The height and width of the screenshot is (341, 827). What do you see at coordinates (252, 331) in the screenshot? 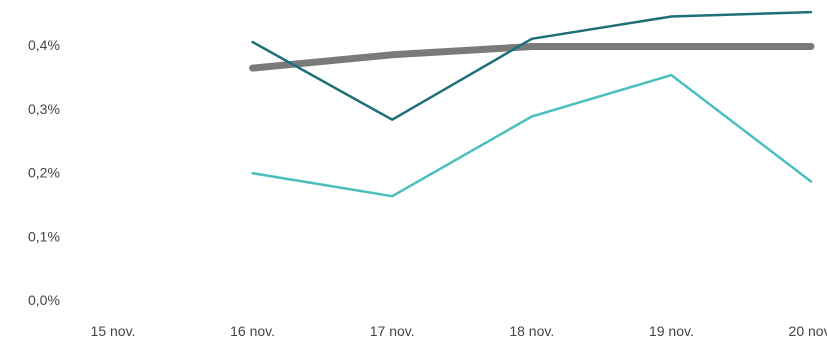
I see `x-tick-label: 16 nov.` at bounding box center [252, 331].